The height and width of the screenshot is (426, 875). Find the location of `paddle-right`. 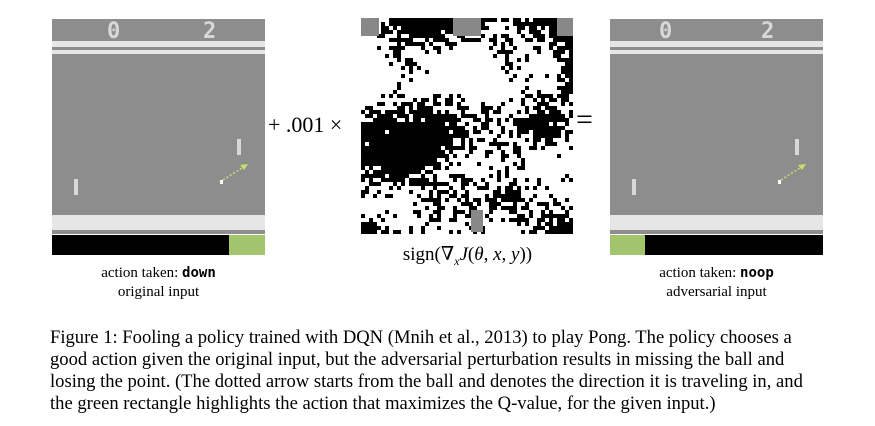

paddle-right is located at coordinates (797, 147).